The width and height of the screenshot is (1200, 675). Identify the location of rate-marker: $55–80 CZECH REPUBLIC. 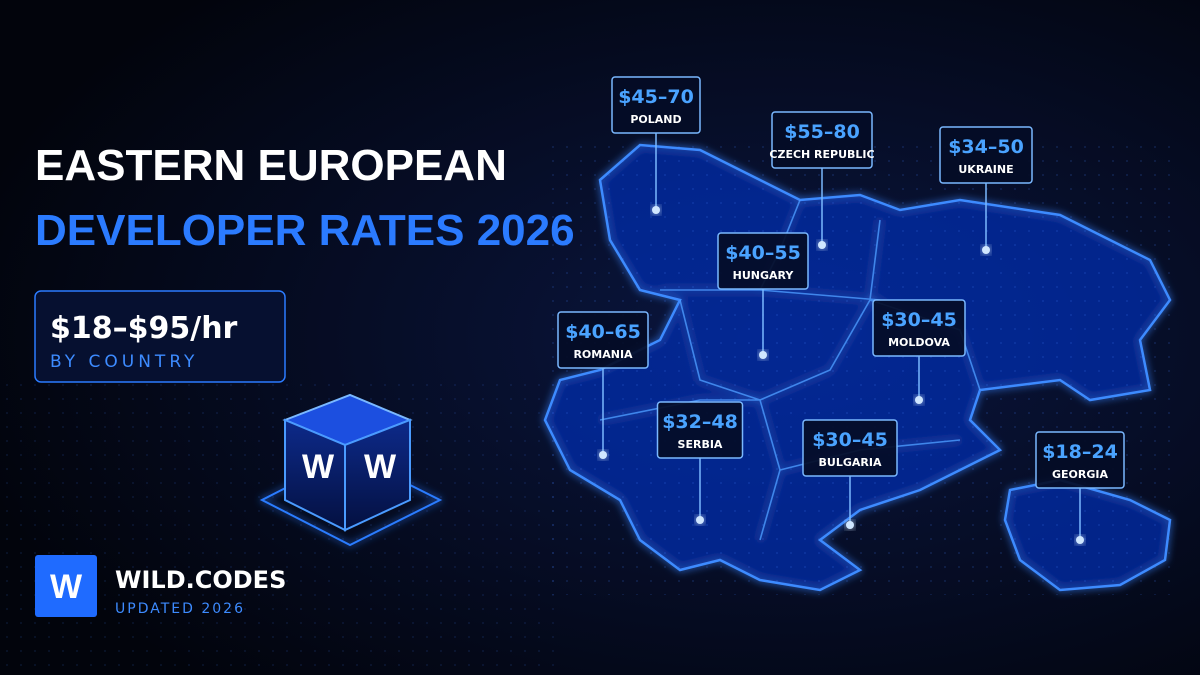
(822, 180).